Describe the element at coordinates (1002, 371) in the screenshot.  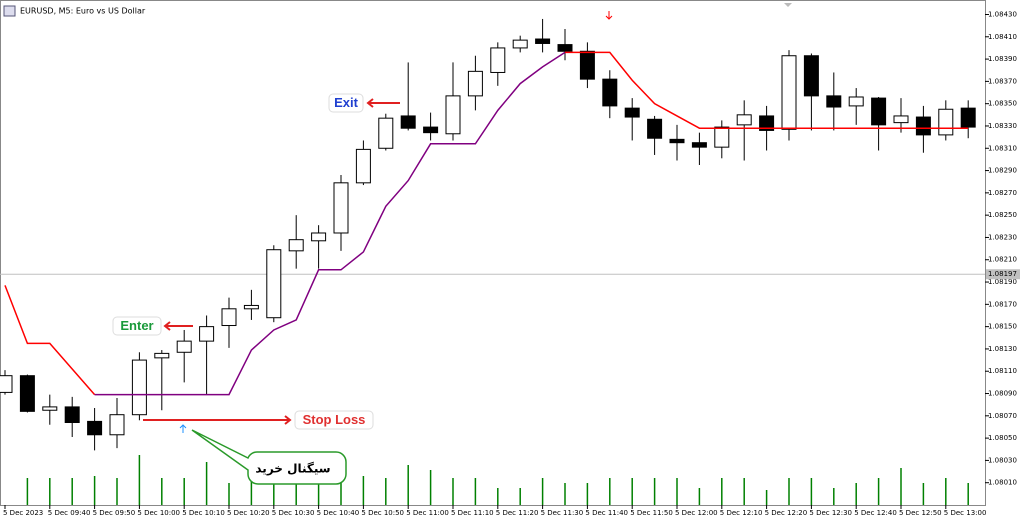
I see `y-tick-label: 1.08110` at that location.